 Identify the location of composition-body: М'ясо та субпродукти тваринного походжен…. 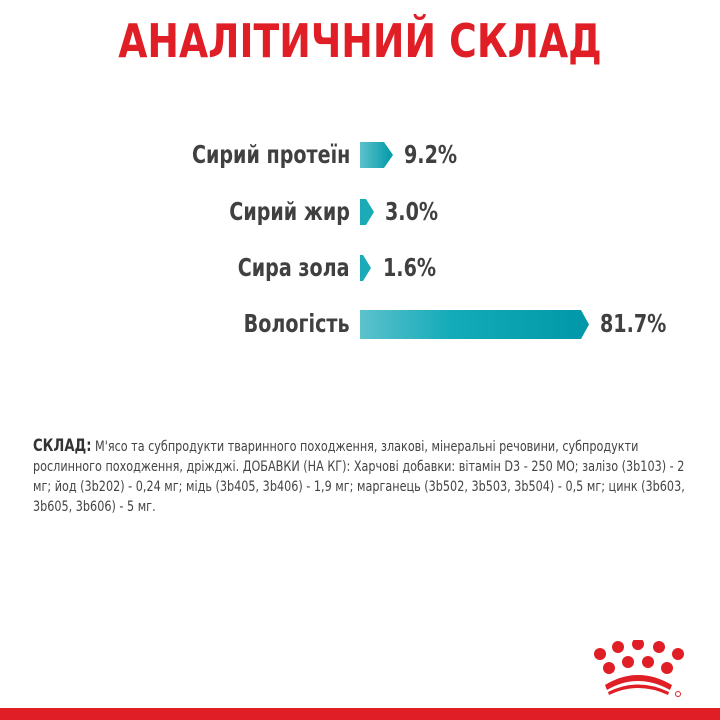
(359, 477).